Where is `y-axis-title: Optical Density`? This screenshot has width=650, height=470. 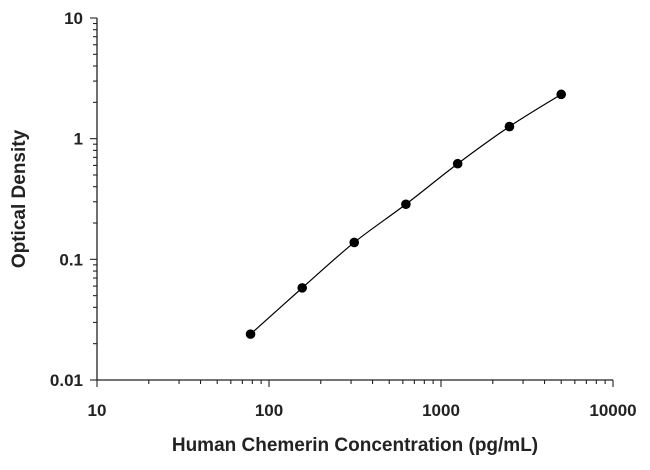 y-axis-title: Optical Density is located at coordinates (19, 198).